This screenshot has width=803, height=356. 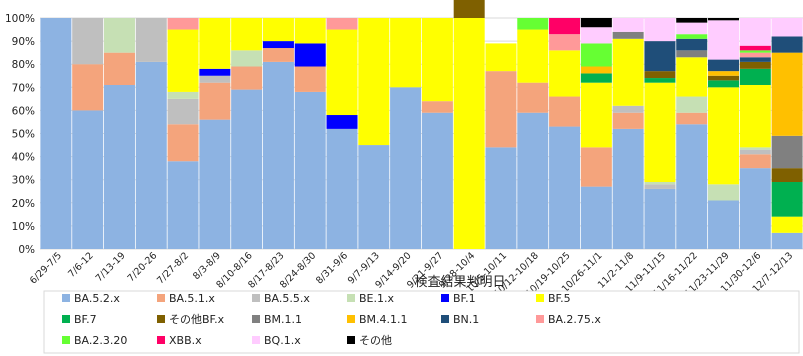 I want to click on legend-label: その他, so click(x=375, y=340).